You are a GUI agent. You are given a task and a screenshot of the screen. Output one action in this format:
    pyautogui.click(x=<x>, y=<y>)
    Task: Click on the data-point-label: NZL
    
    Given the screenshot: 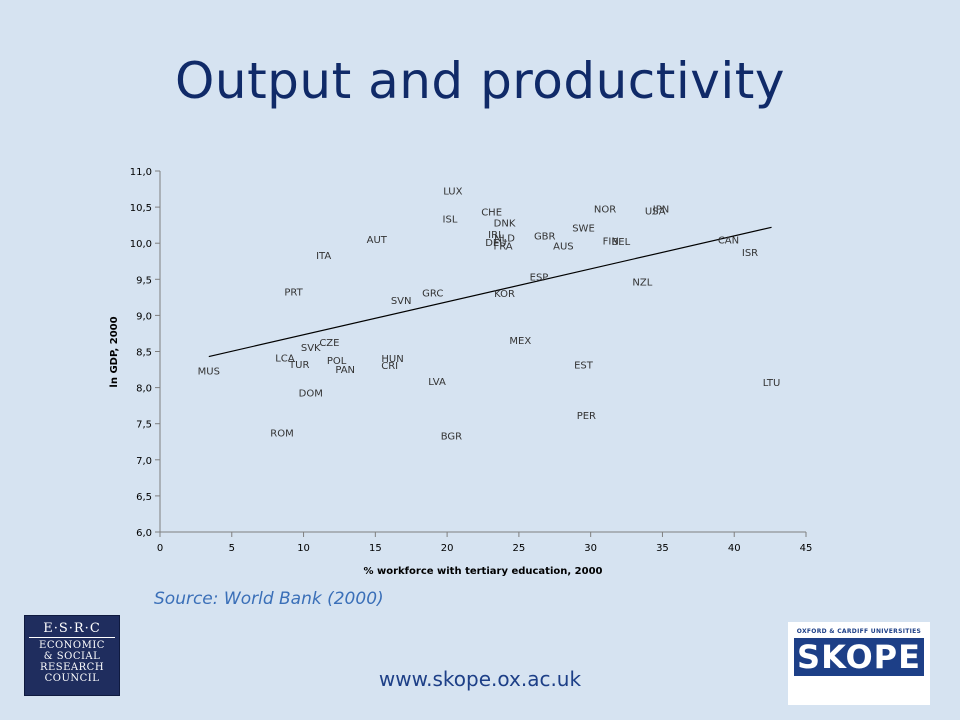 What is the action you would take?
    pyautogui.click(x=642, y=282)
    